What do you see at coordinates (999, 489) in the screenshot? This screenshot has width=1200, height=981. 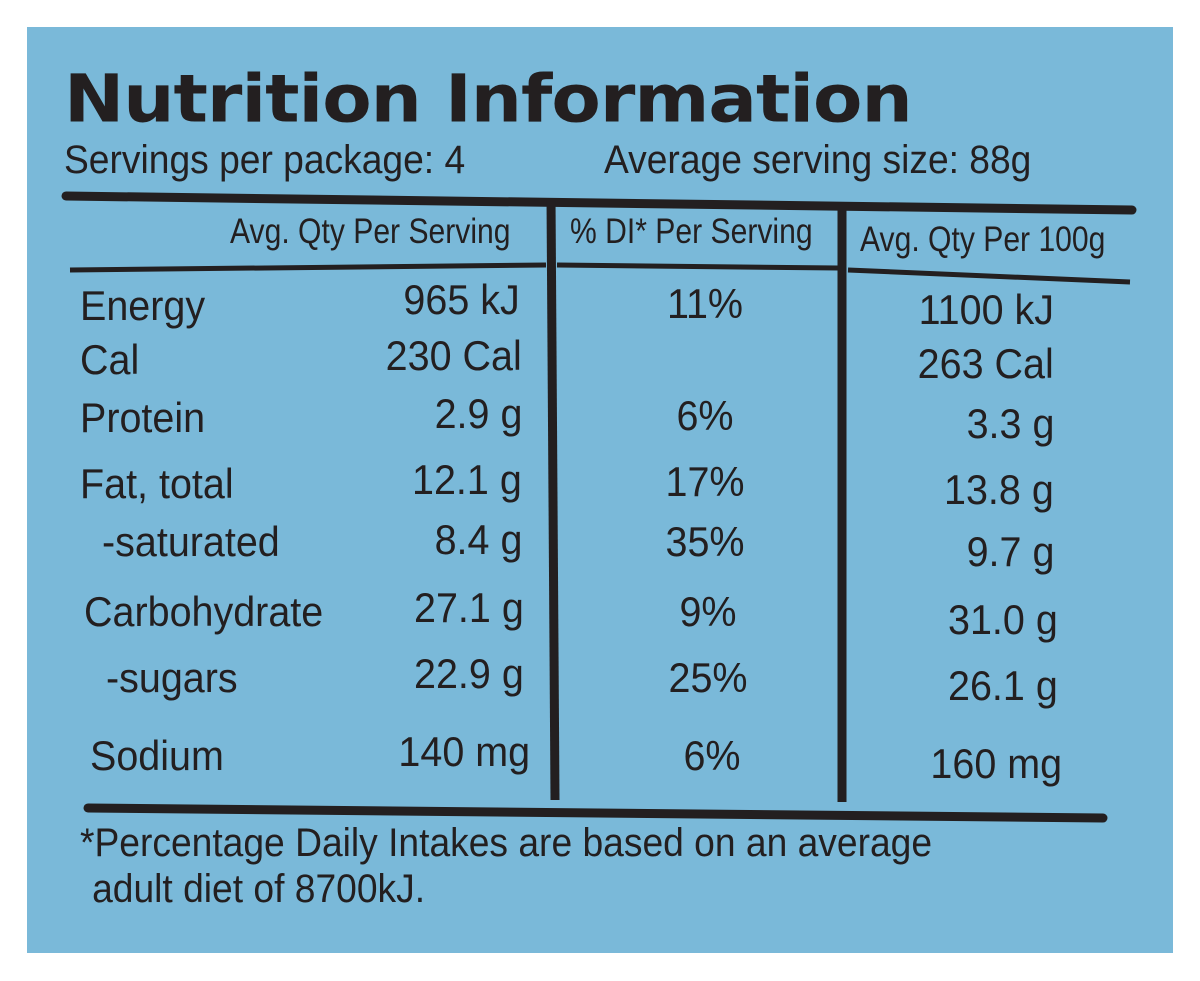 I see `row-fat-total-per-100g: 13.8 g` at bounding box center [999, 489].